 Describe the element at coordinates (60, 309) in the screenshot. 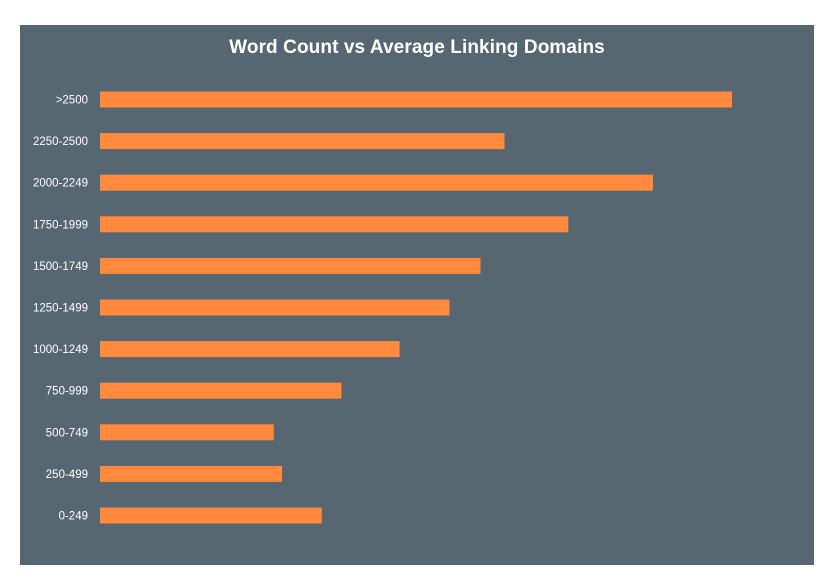

I see `category-label: 1250-1499` at that location.